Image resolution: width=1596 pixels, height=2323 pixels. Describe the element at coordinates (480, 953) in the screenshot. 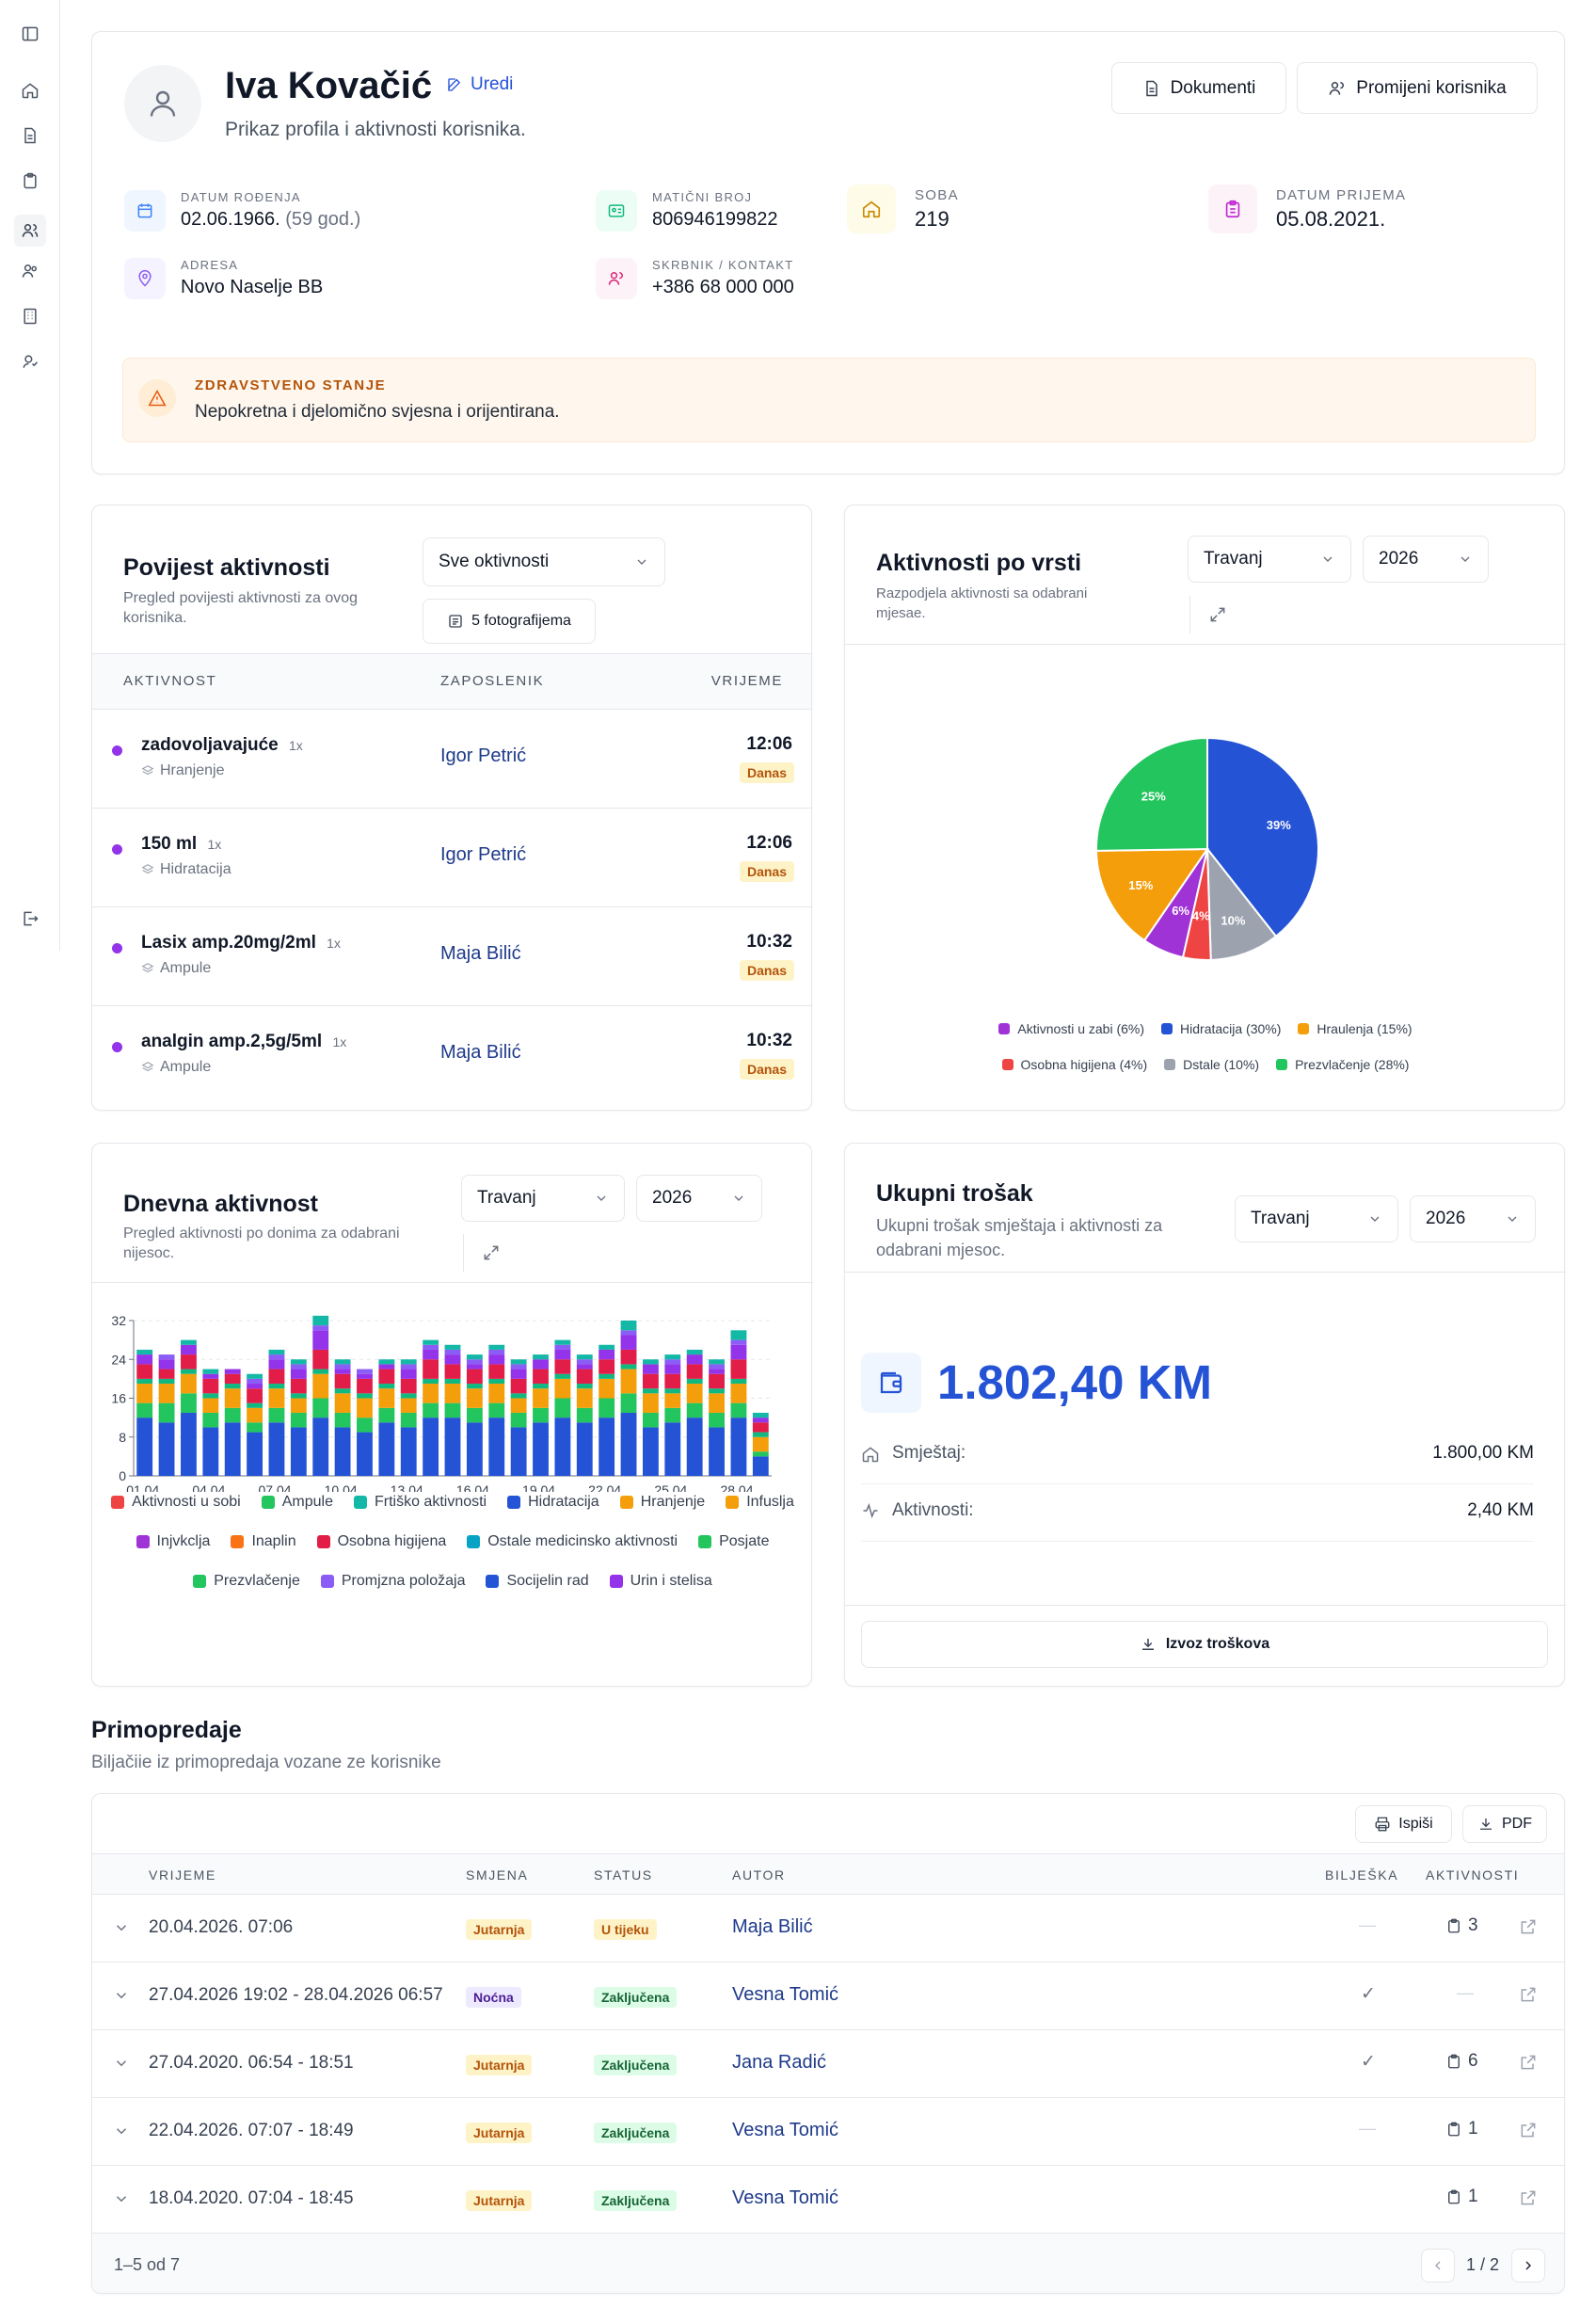

I see `employee-link: Maja Bilić` at that location.